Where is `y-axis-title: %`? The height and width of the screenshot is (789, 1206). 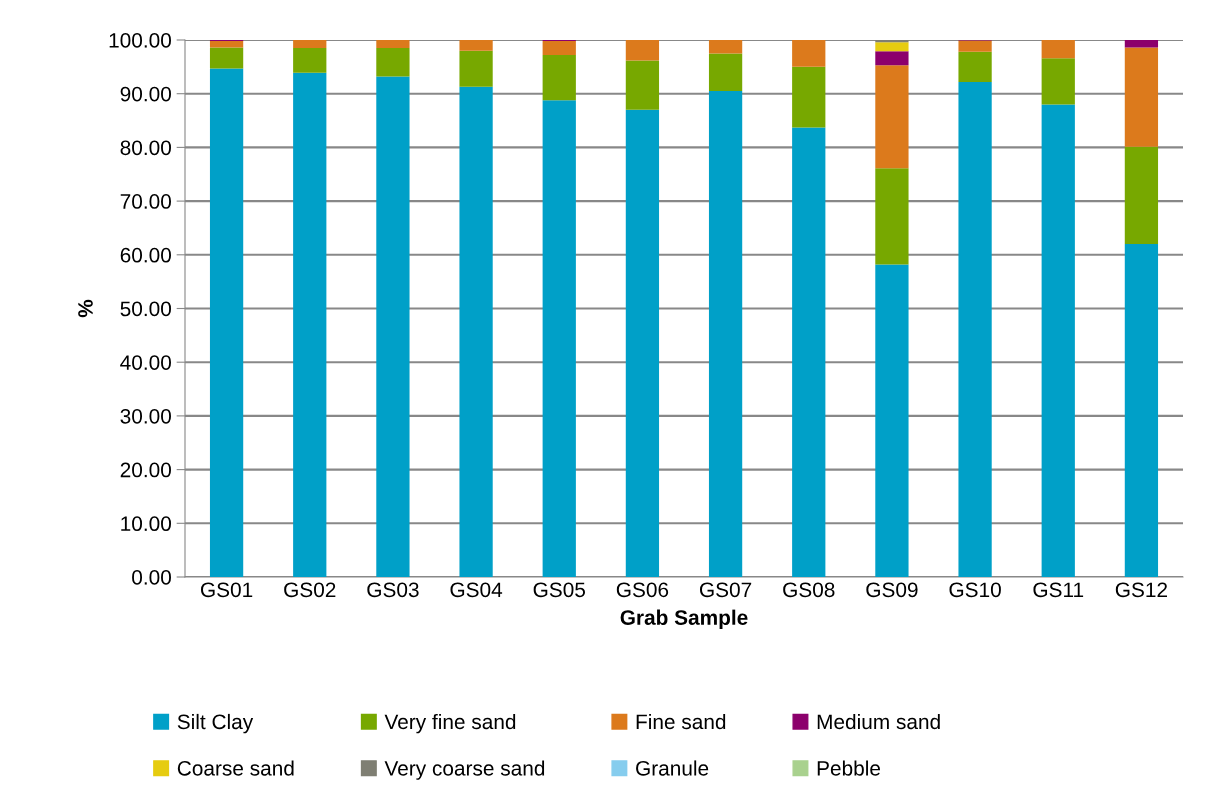 y-axis-title: % is located at coordinates (85, 308).